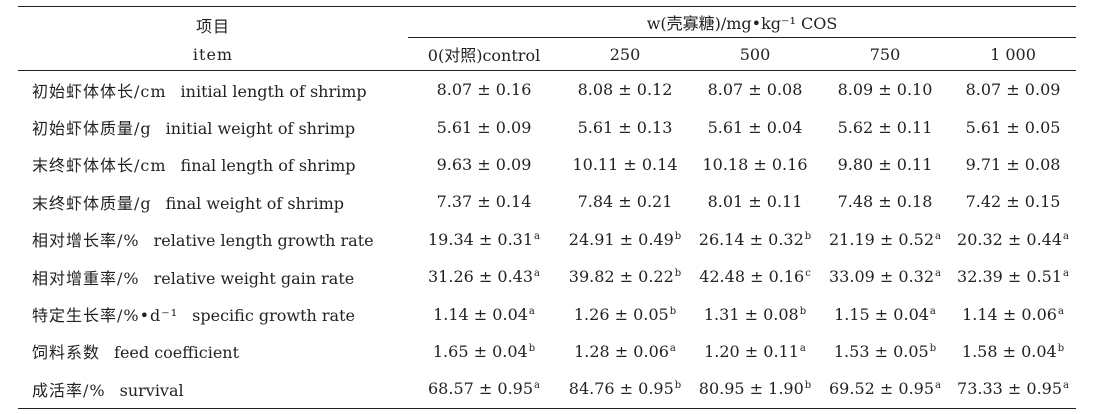 The width and height of the screenshot is (1098, 414). What do you see at coordinates (273, 316) in the screenshot?
I see `row-label-en: specific growth rate` at bounding box center [273, 316].